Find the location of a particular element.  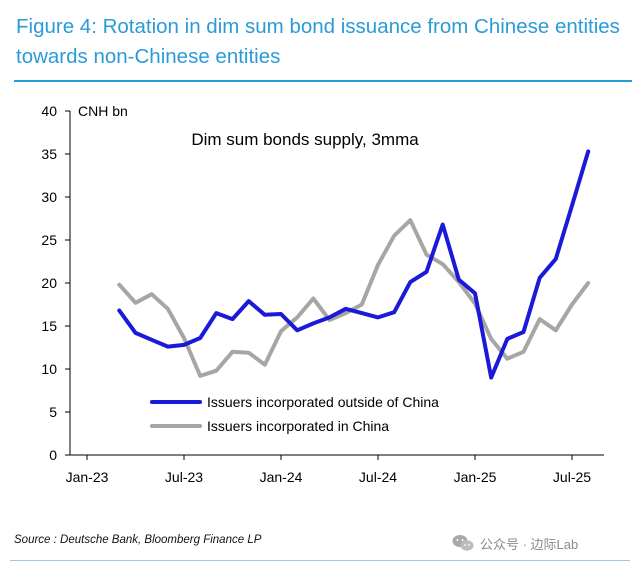

y-tick-label: 40 is located at coordinates (49, 111).